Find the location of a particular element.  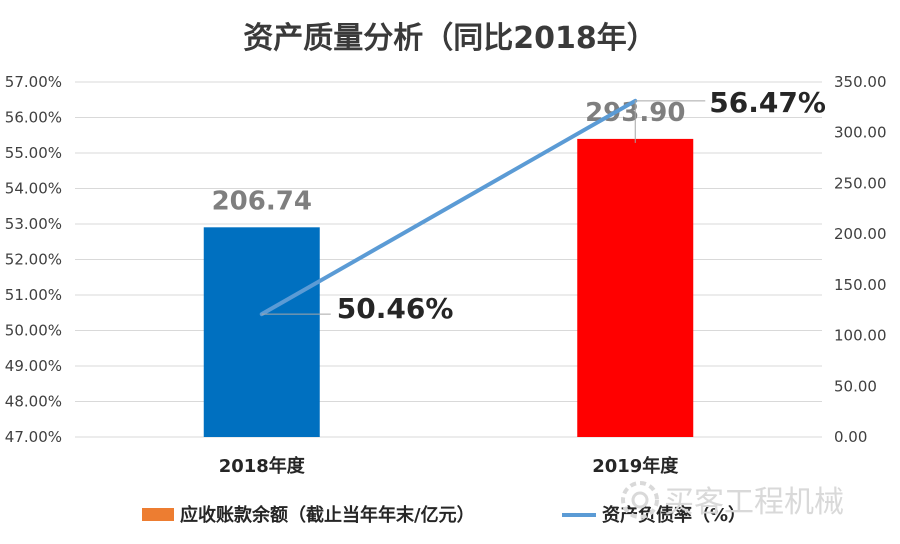

right-tick-label: 200.00 is located at coordinates (860, 234).